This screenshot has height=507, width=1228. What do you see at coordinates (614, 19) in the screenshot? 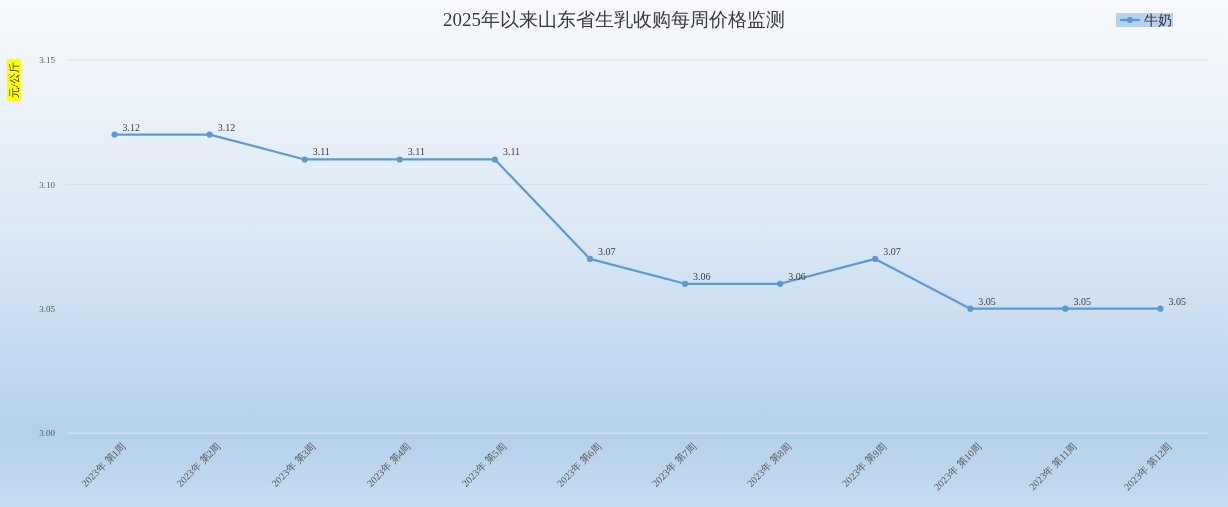
I see `chart-title: 2025年以来山东省生乳收购每周价格监测` at bounding box center [614, 19].